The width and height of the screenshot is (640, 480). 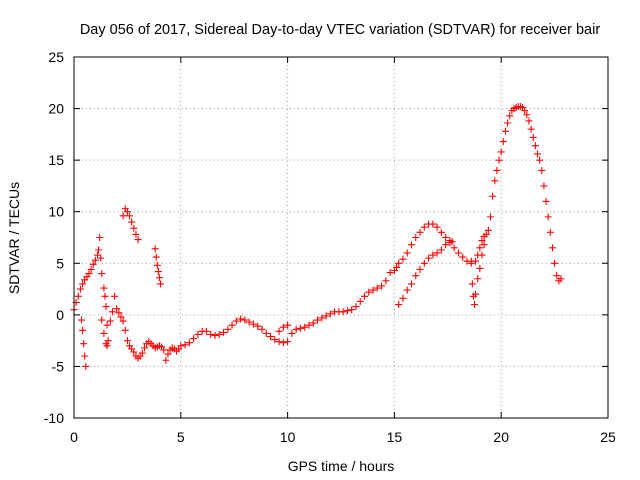 What do you see at coordinates (58, 366) in the screenshot?
I see `y-tick-label: -5` at bounding box center [58, 366].